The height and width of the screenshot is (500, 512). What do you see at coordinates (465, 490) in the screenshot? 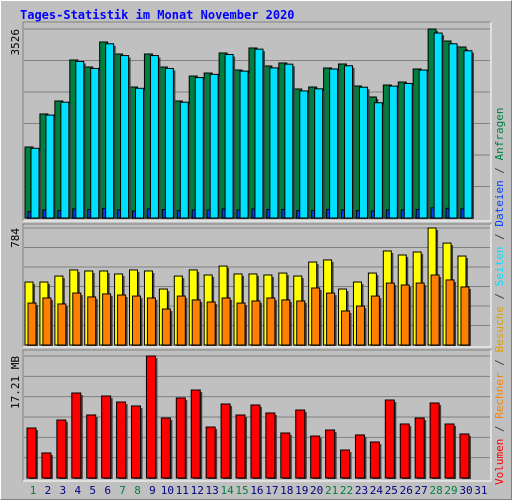
I see `x-tick-label: 30` at bounding box center [465, 490].